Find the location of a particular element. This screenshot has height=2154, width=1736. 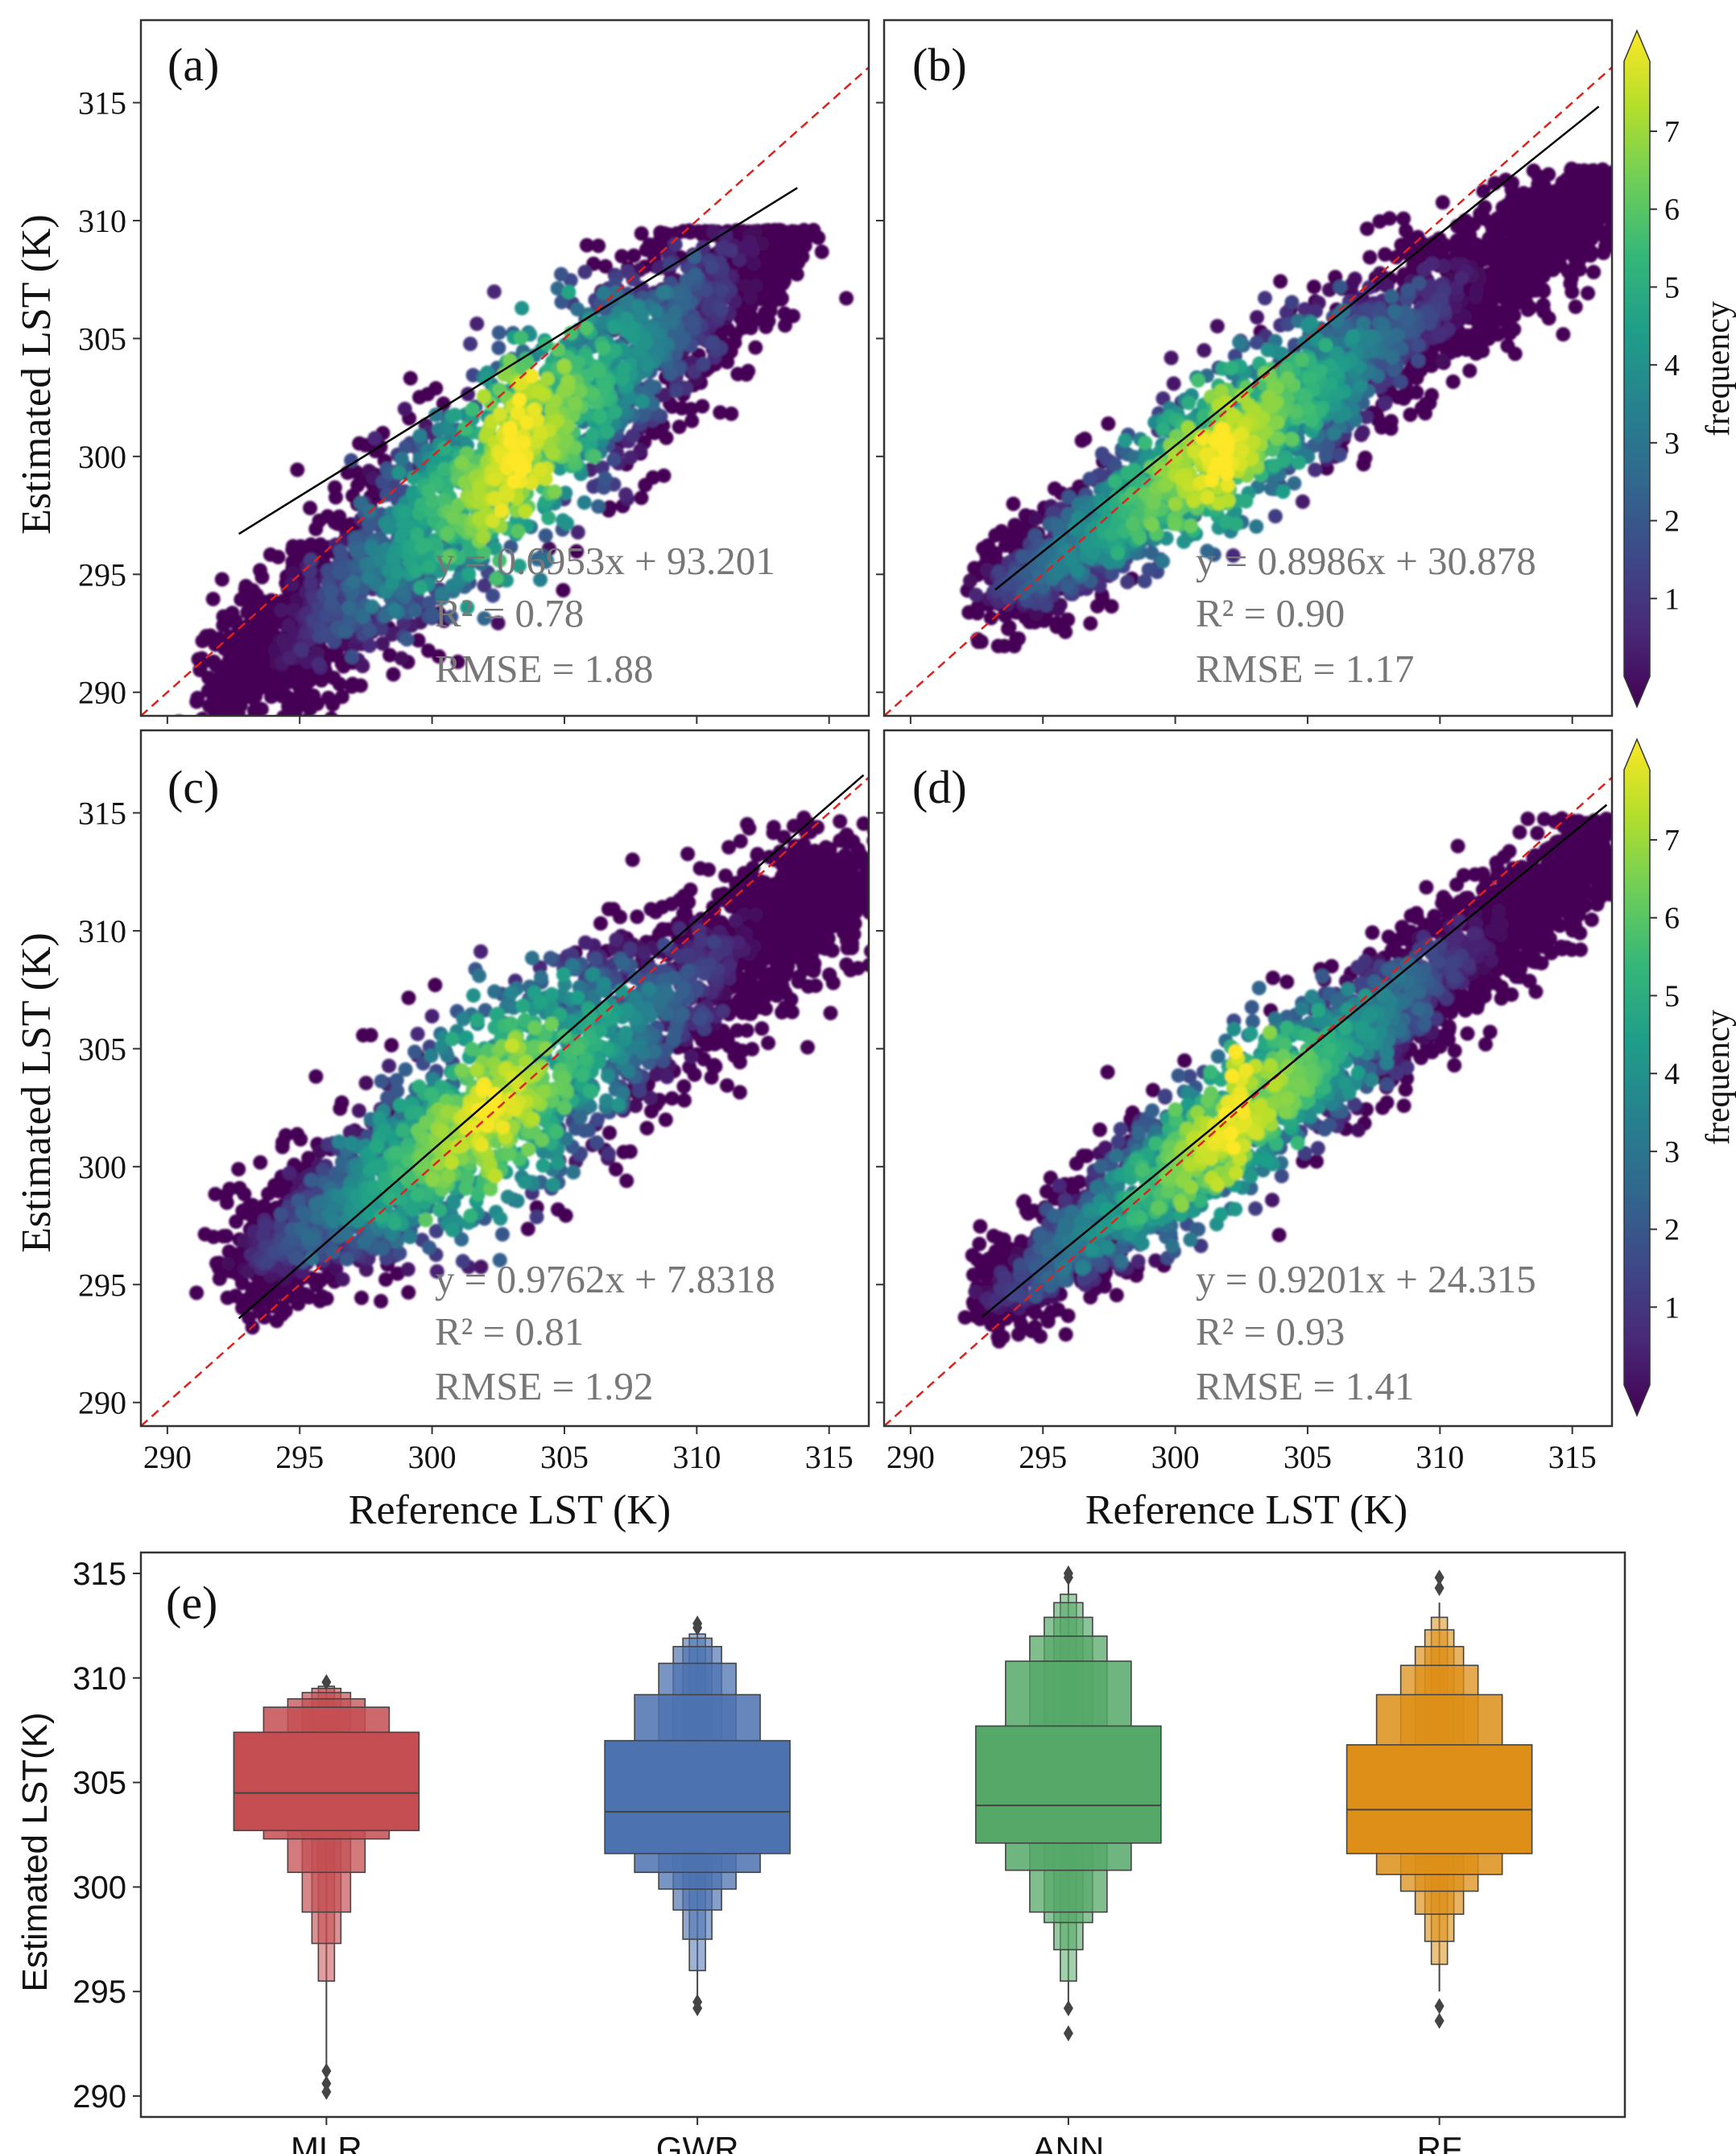

identity-line is located at coordinates (505, 391).